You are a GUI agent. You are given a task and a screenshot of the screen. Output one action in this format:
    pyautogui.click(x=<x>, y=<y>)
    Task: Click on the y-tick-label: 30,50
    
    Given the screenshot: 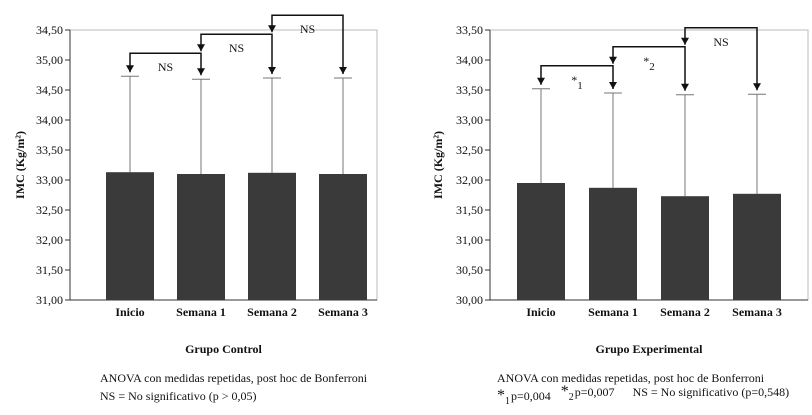 What is the action you would take?
    pyautogui.click(x=469, y=270)
    